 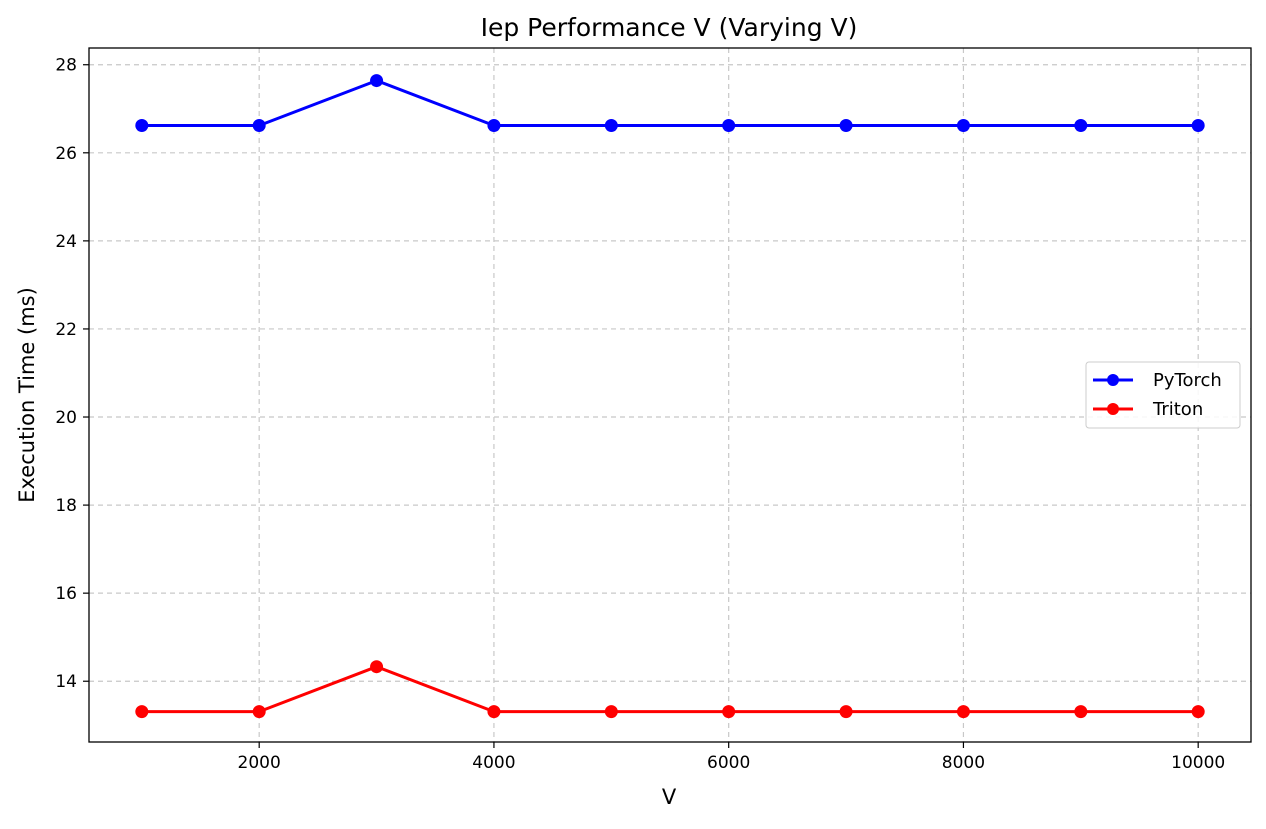 I want to click on x-tick-label: 6000, so click(x=728, y=763).